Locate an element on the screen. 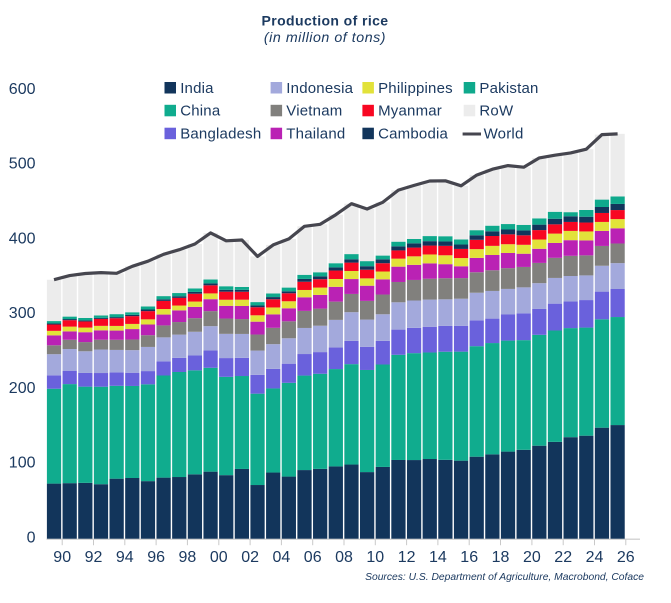 This screenshot has height=603, width=671. svg-text: 06 is located at coordinates (313, 557).